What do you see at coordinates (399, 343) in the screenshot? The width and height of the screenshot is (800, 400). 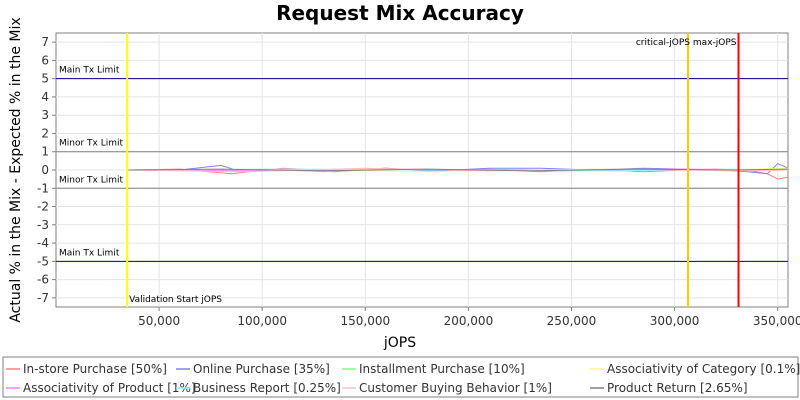 I see `x-axis-label: jOPS` at bounding box center [399, 343].